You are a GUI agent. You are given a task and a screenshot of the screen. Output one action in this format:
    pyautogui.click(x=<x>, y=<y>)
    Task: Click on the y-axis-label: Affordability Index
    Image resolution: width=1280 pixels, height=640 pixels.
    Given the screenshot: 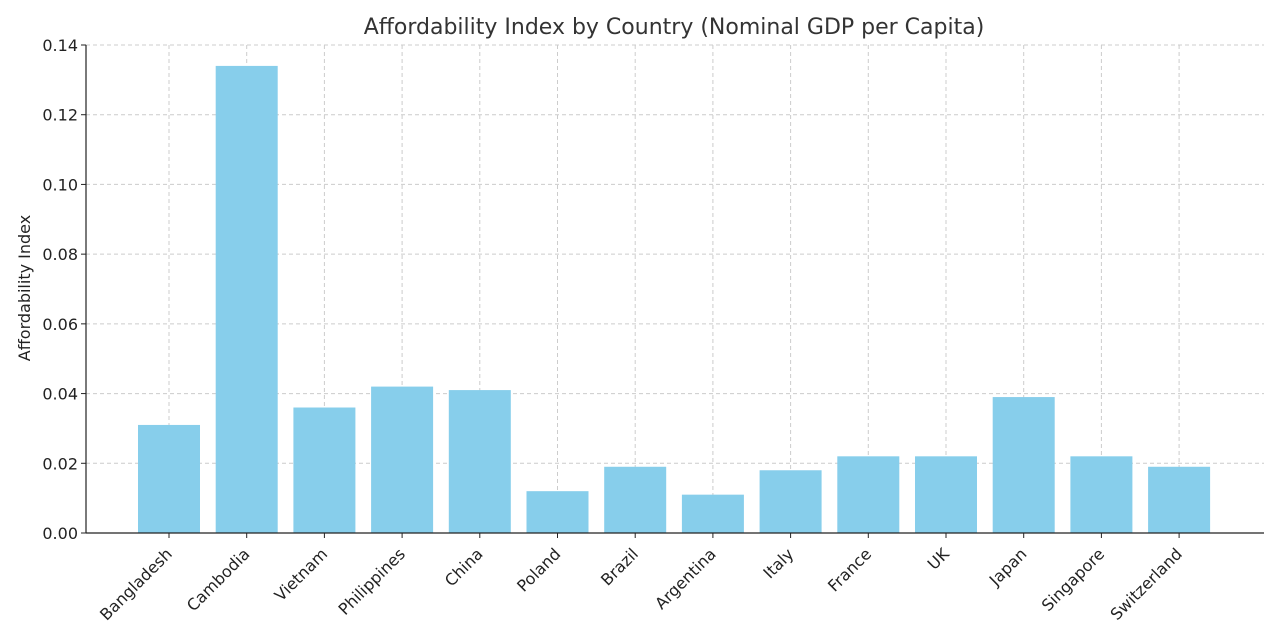 What is the action you would take?
    pyautogui.click(x=24, y=288)
    